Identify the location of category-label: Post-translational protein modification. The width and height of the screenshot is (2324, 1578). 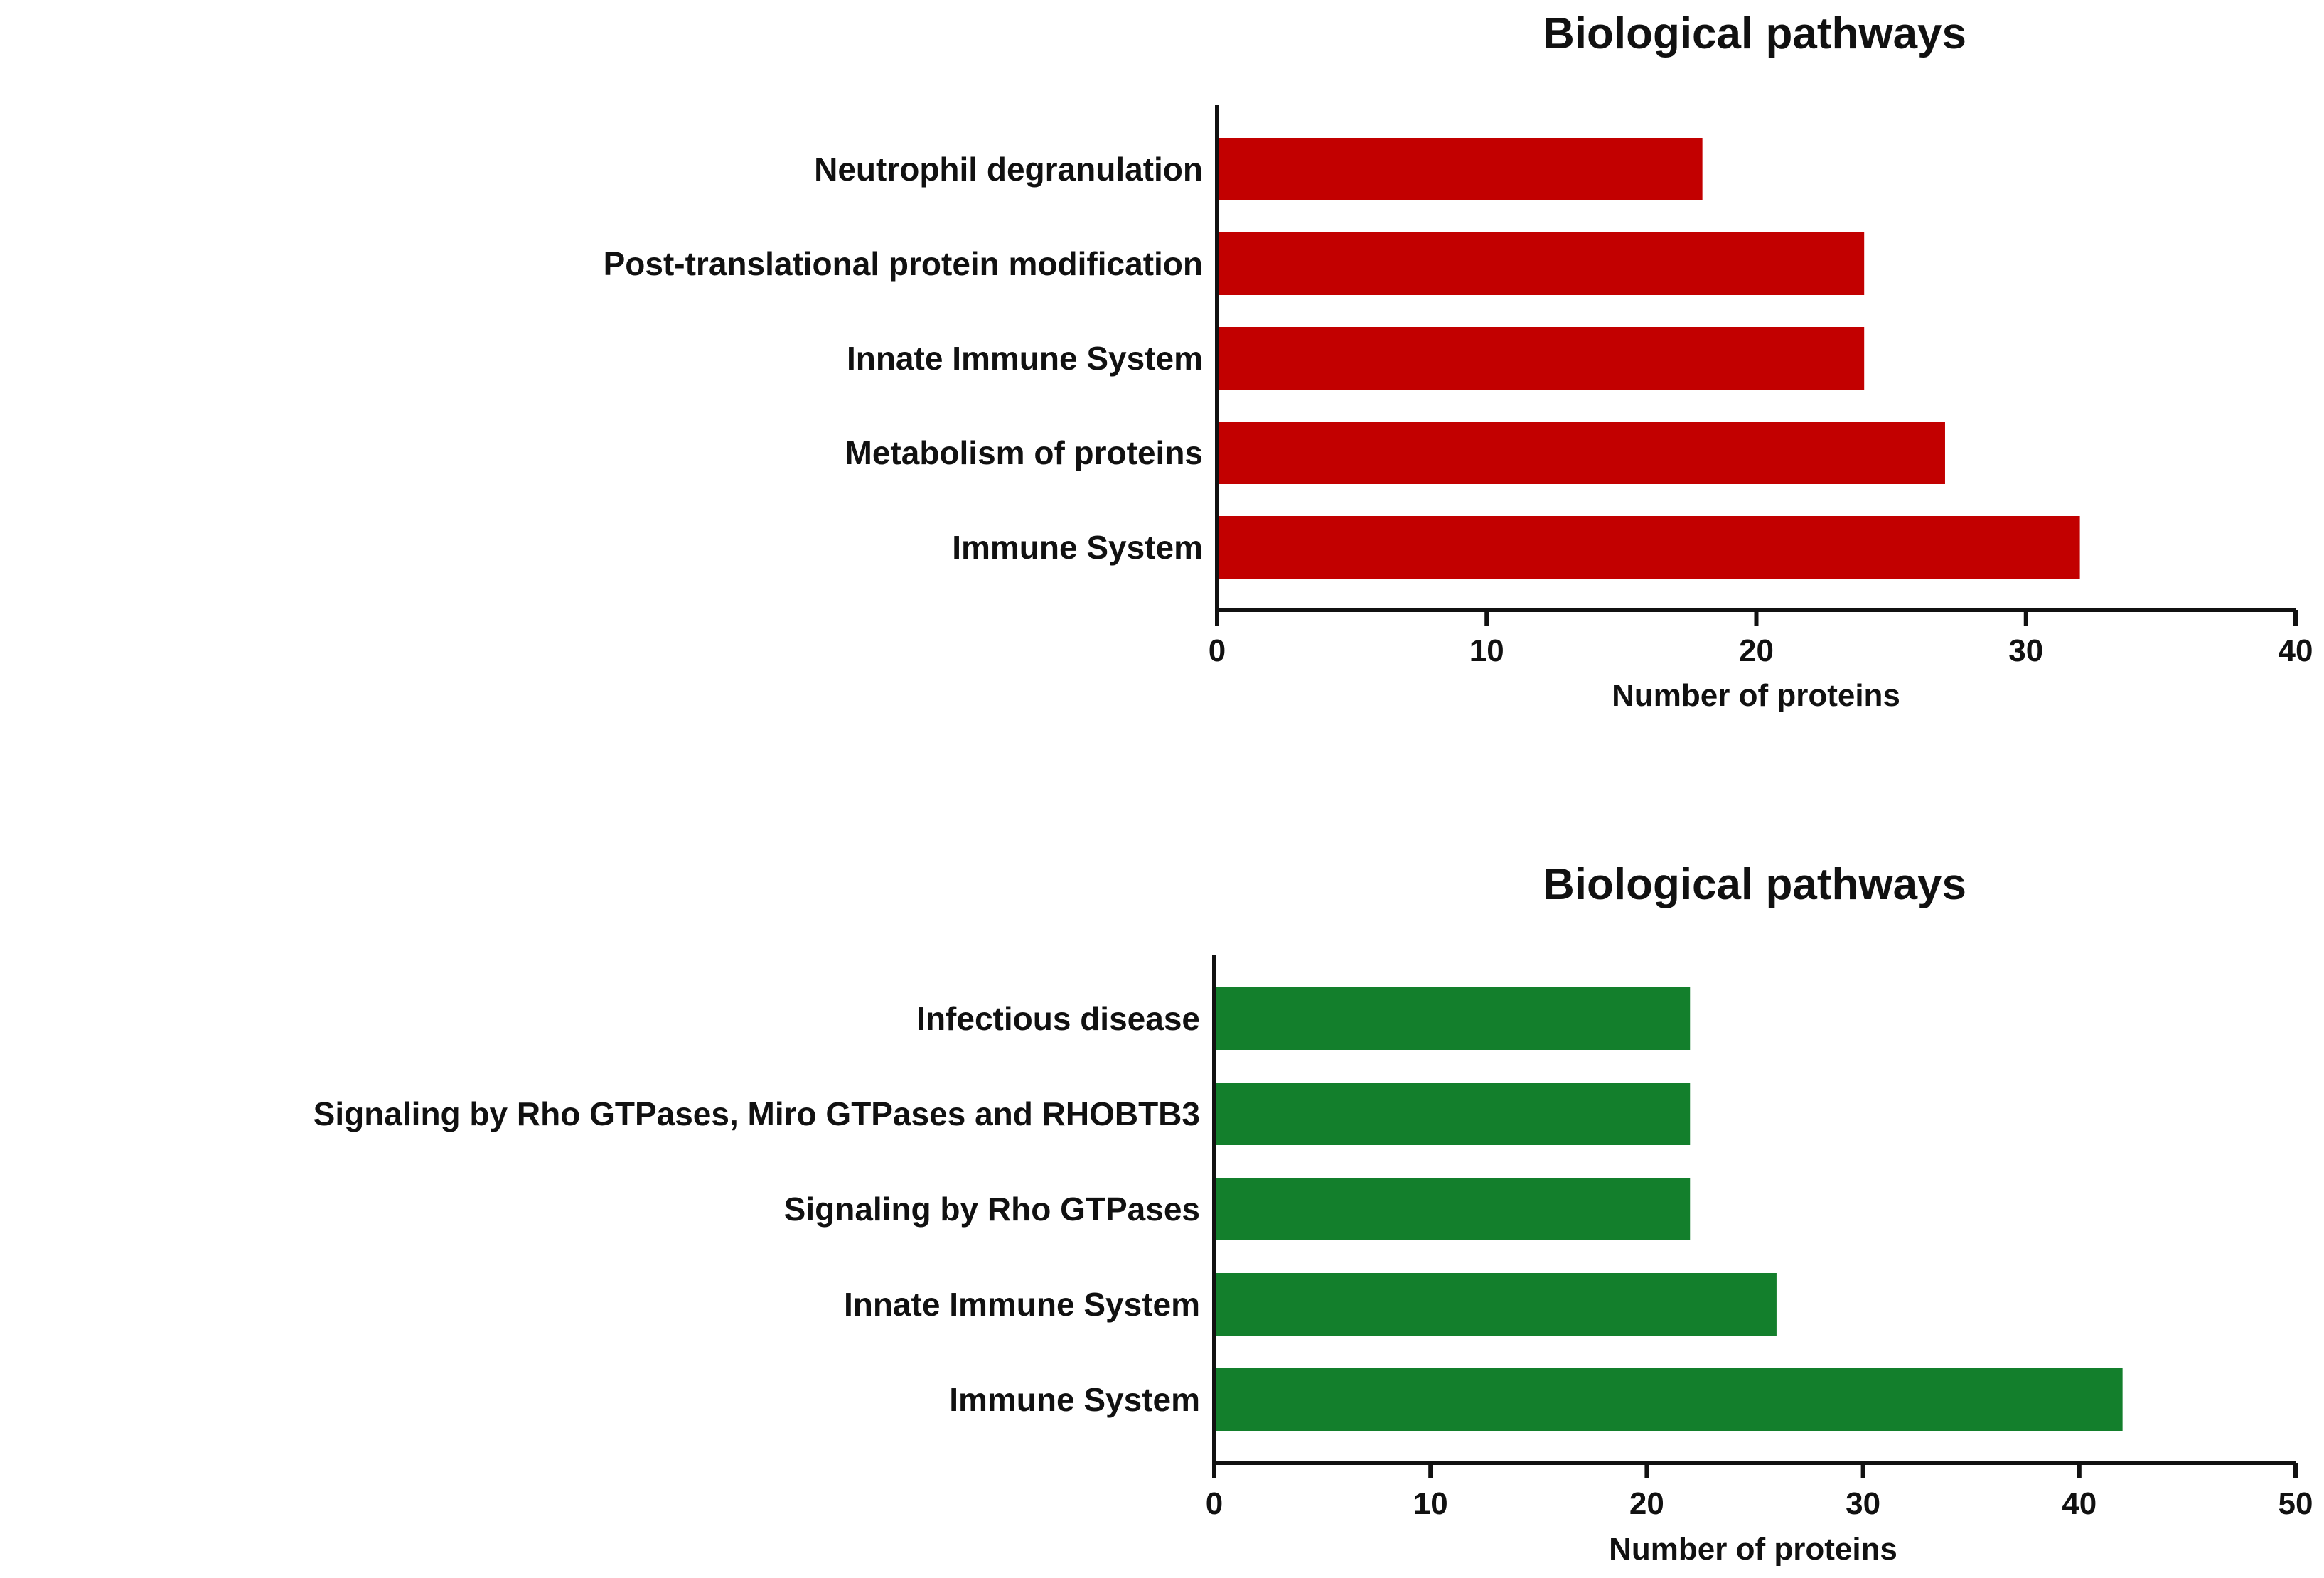
(903, 263).